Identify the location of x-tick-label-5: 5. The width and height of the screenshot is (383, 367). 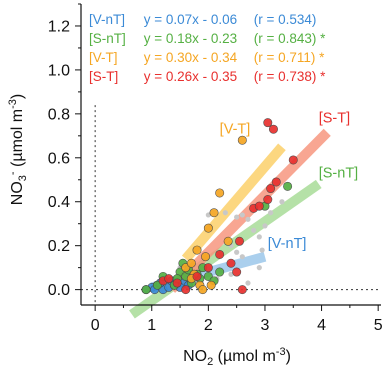
(378, 325).